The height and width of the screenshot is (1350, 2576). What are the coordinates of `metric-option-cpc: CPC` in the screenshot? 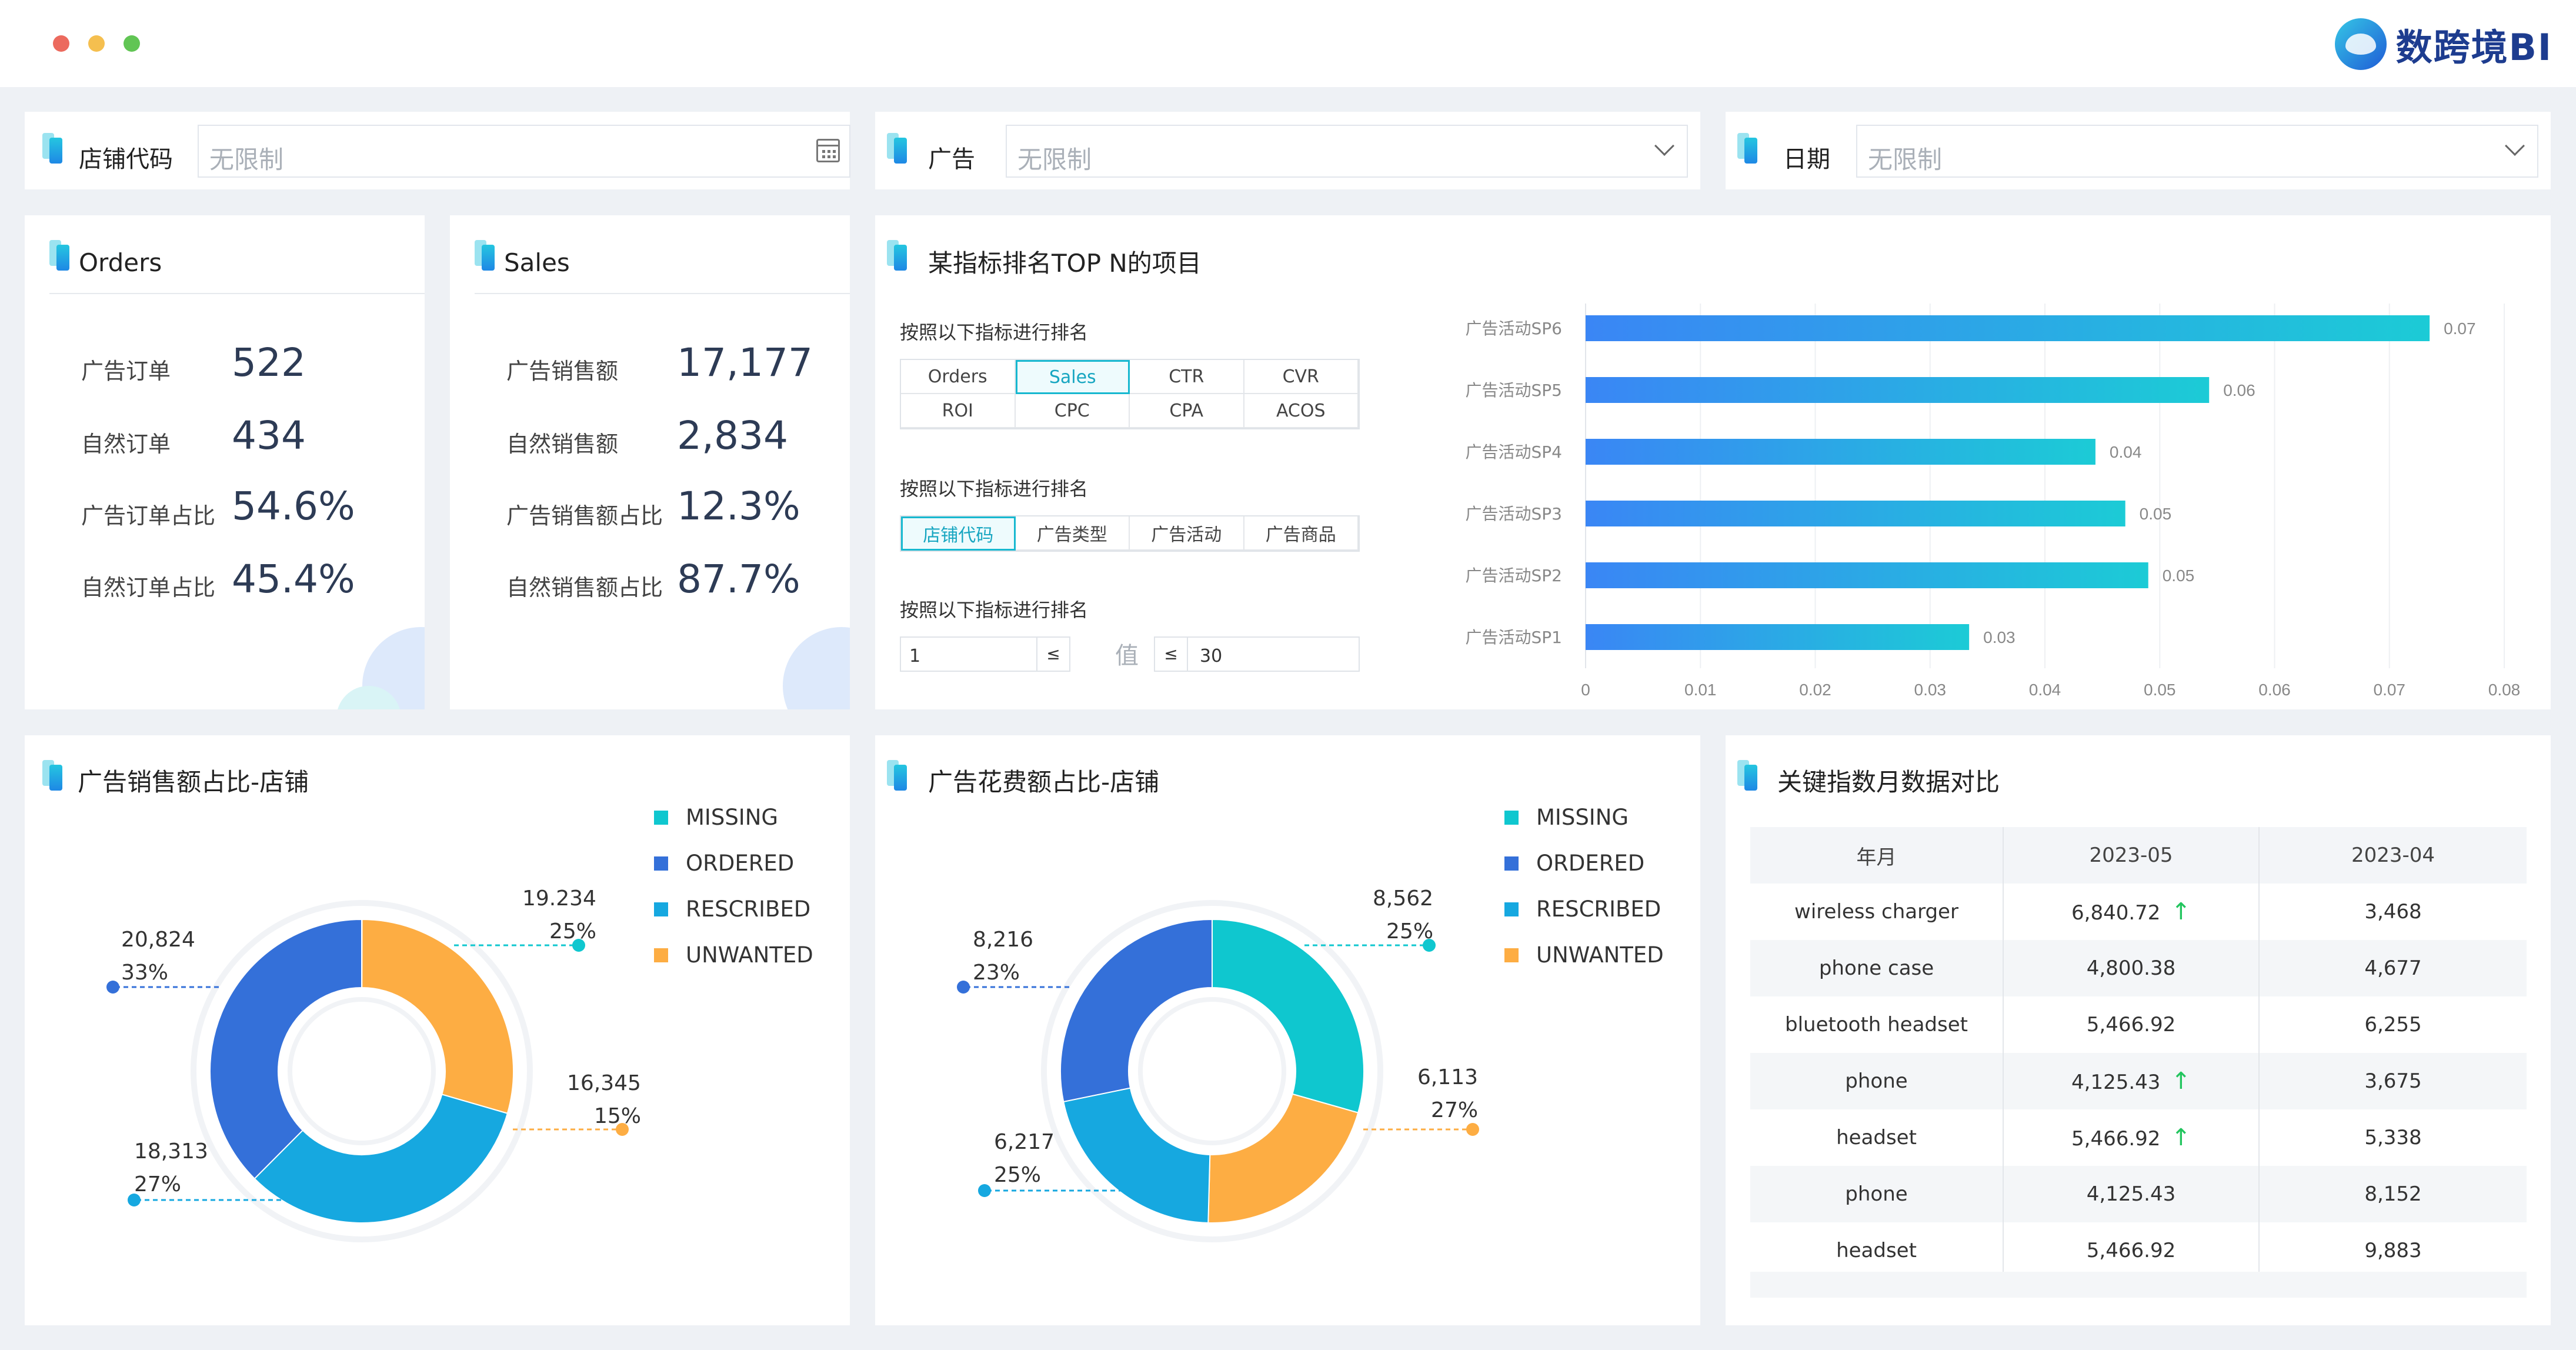 It's located at (1072, 411).